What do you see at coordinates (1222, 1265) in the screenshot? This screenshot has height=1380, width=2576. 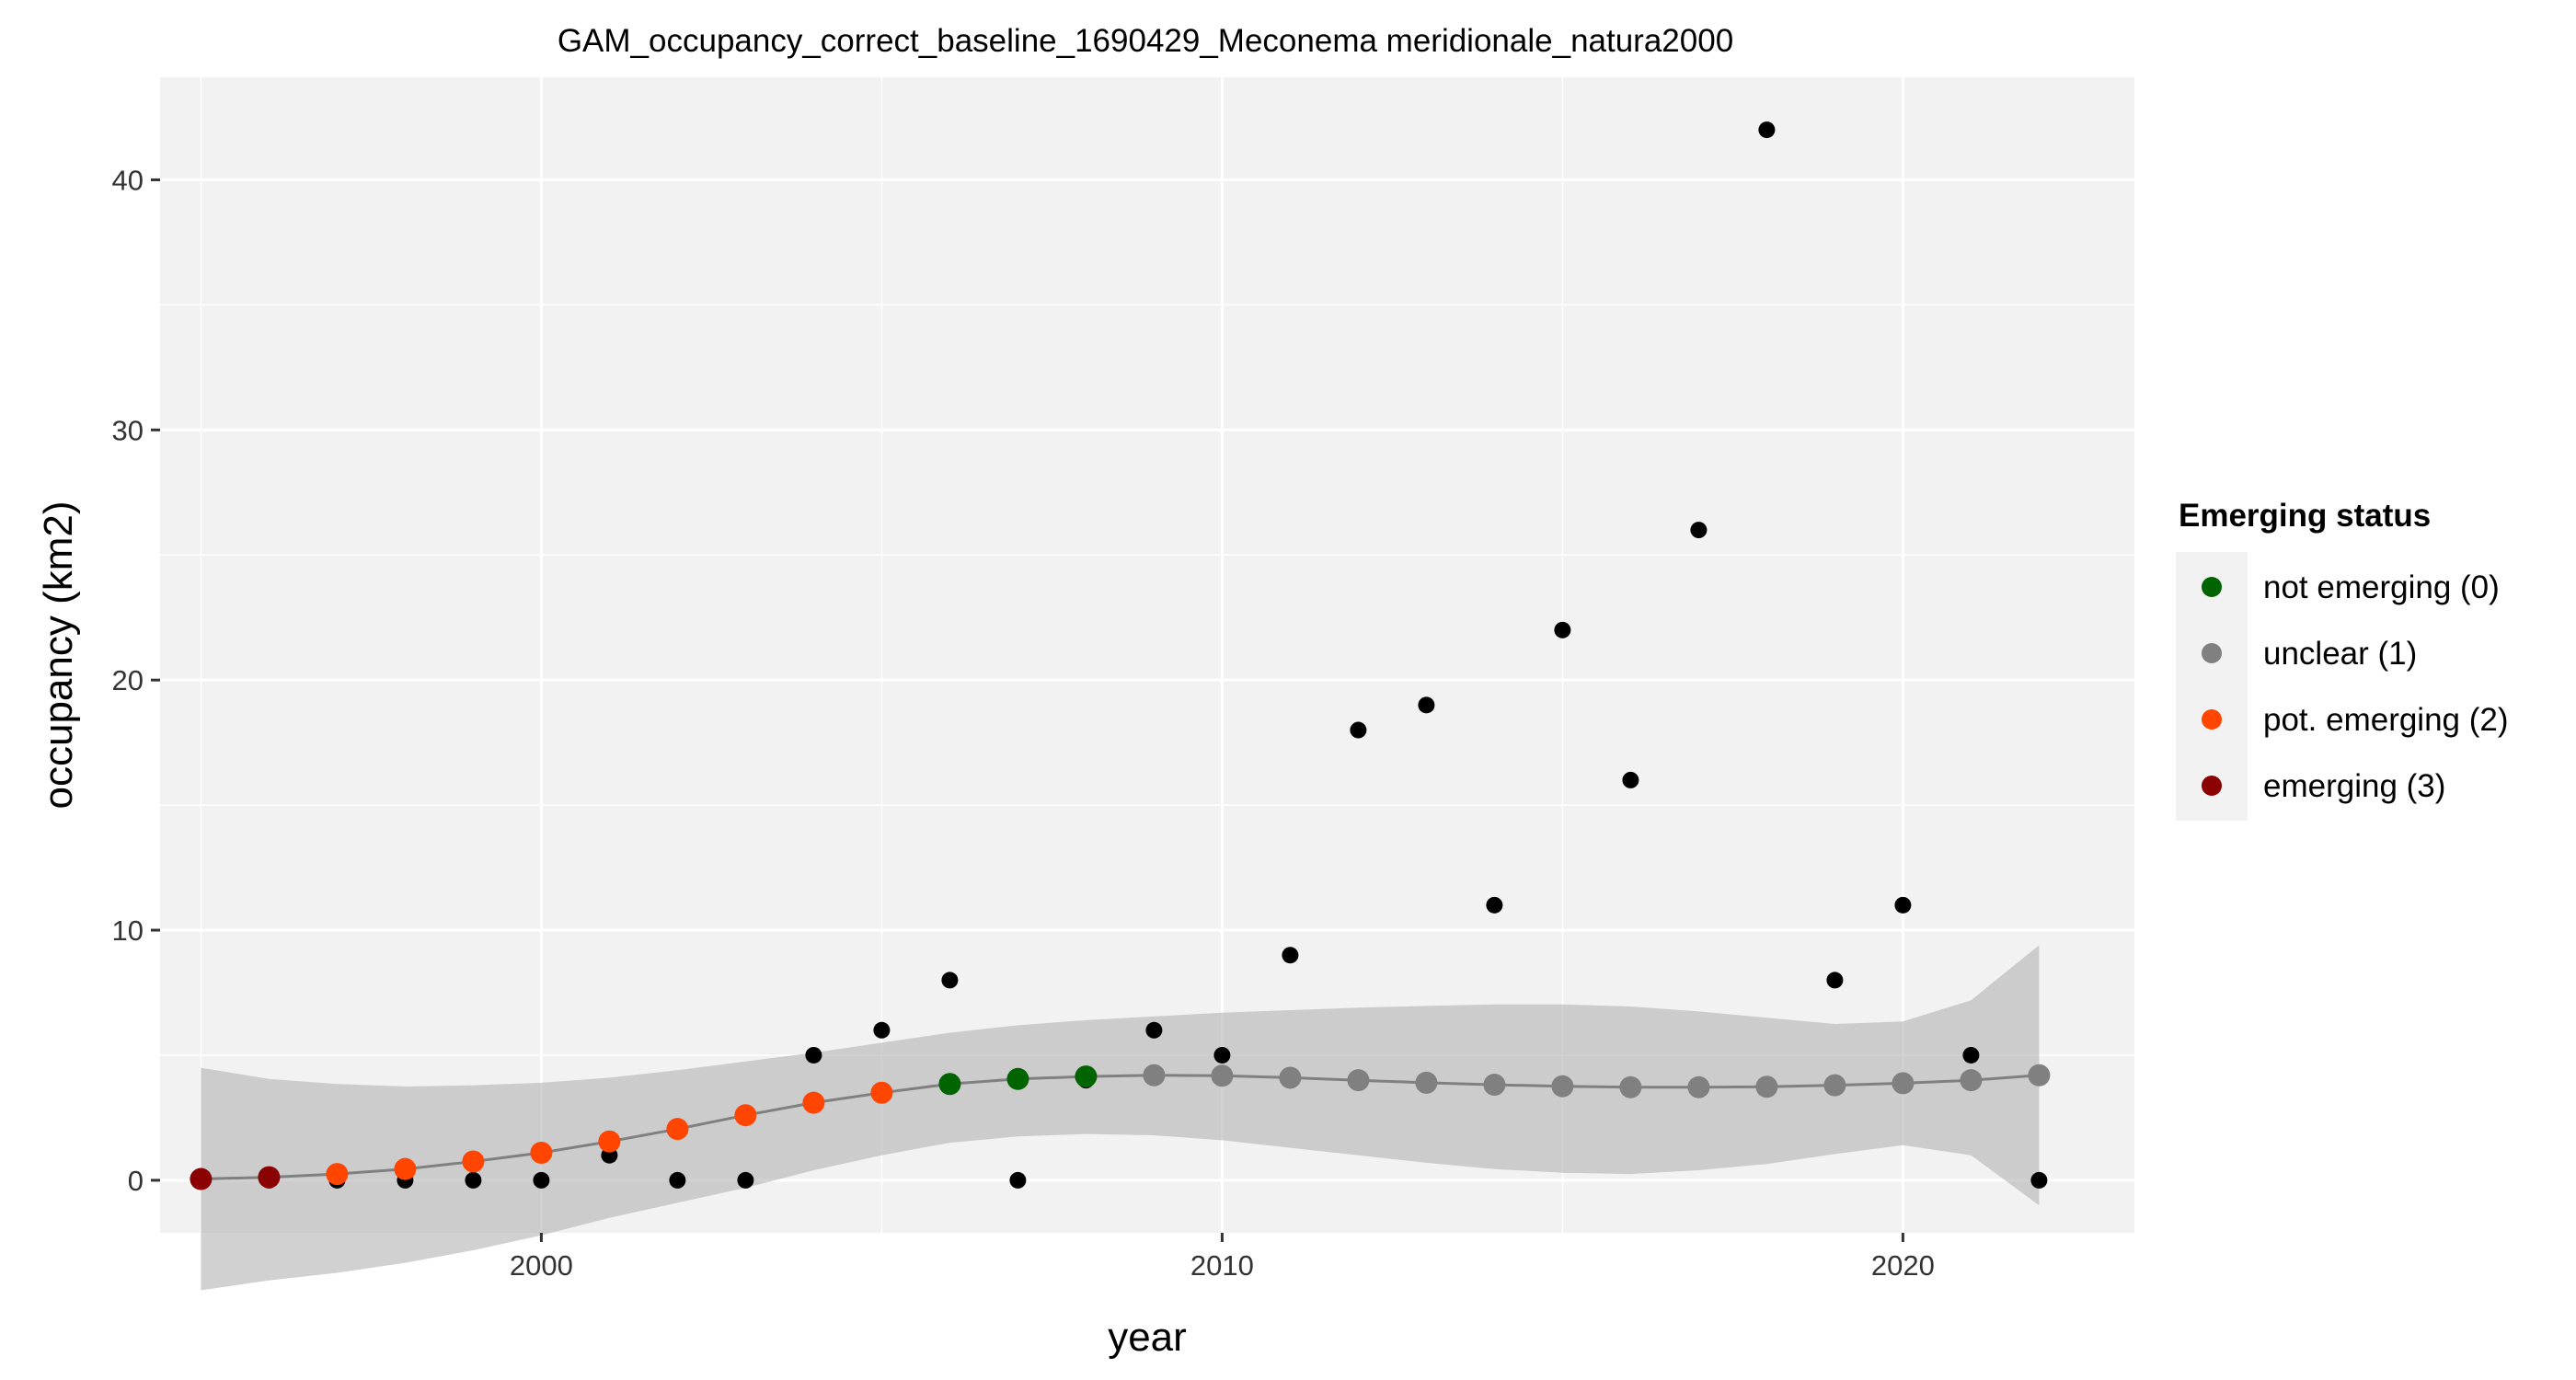 I see `x-tick-label: 2010` at bounding box center [1222, 1265].